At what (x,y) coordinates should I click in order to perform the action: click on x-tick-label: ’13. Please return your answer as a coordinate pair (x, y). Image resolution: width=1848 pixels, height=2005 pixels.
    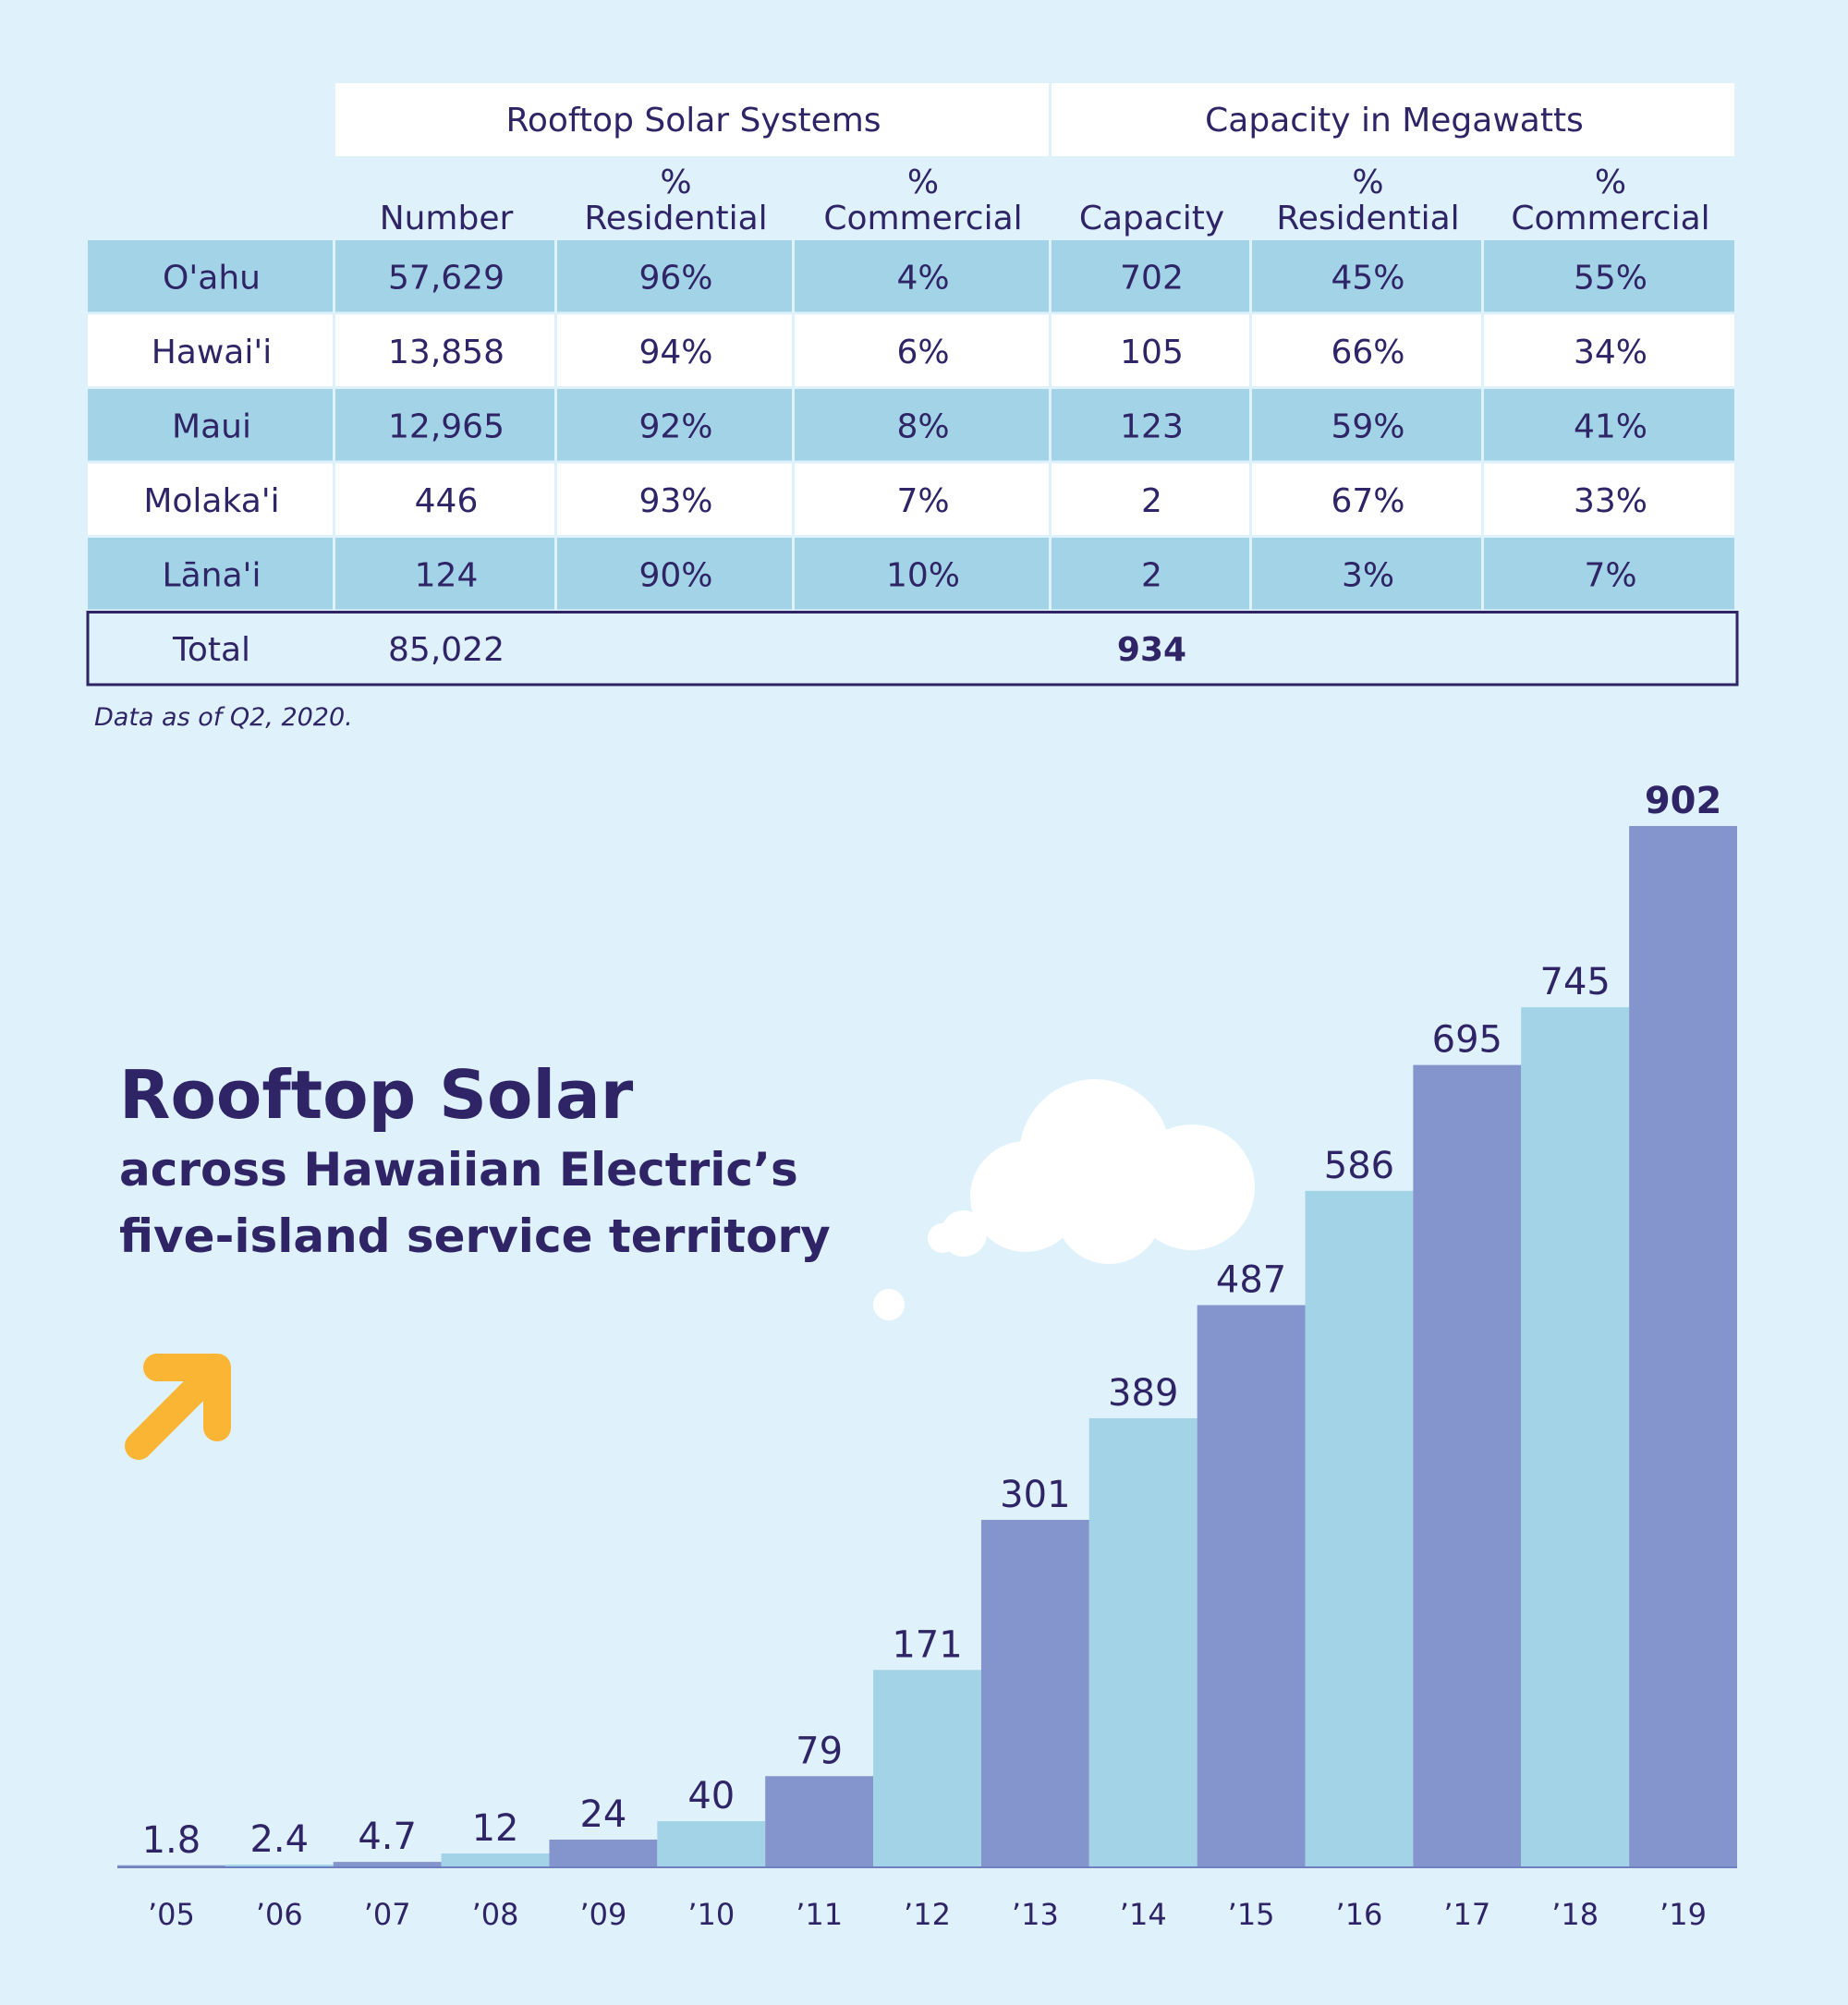
    Looking at the image, I should click on (1035, 1915).